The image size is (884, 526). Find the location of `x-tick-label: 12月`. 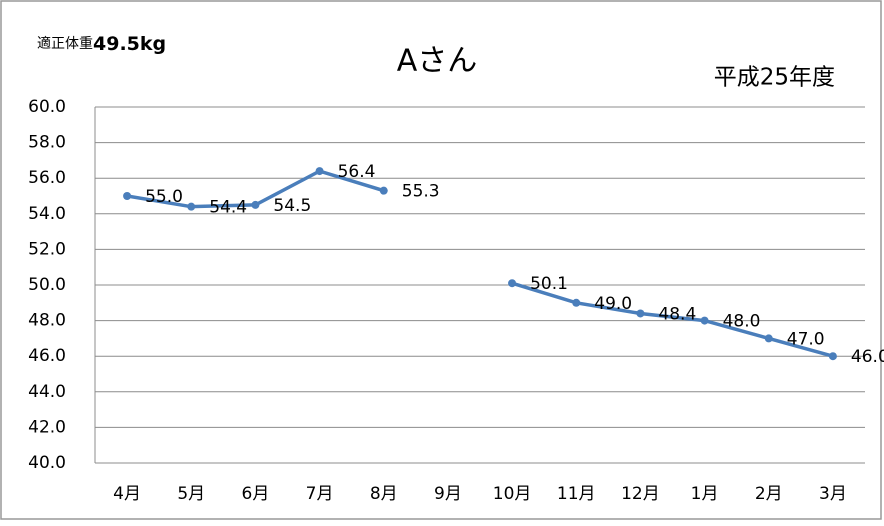

x-tick-label: 12月 is located at coordinates (640, 494).